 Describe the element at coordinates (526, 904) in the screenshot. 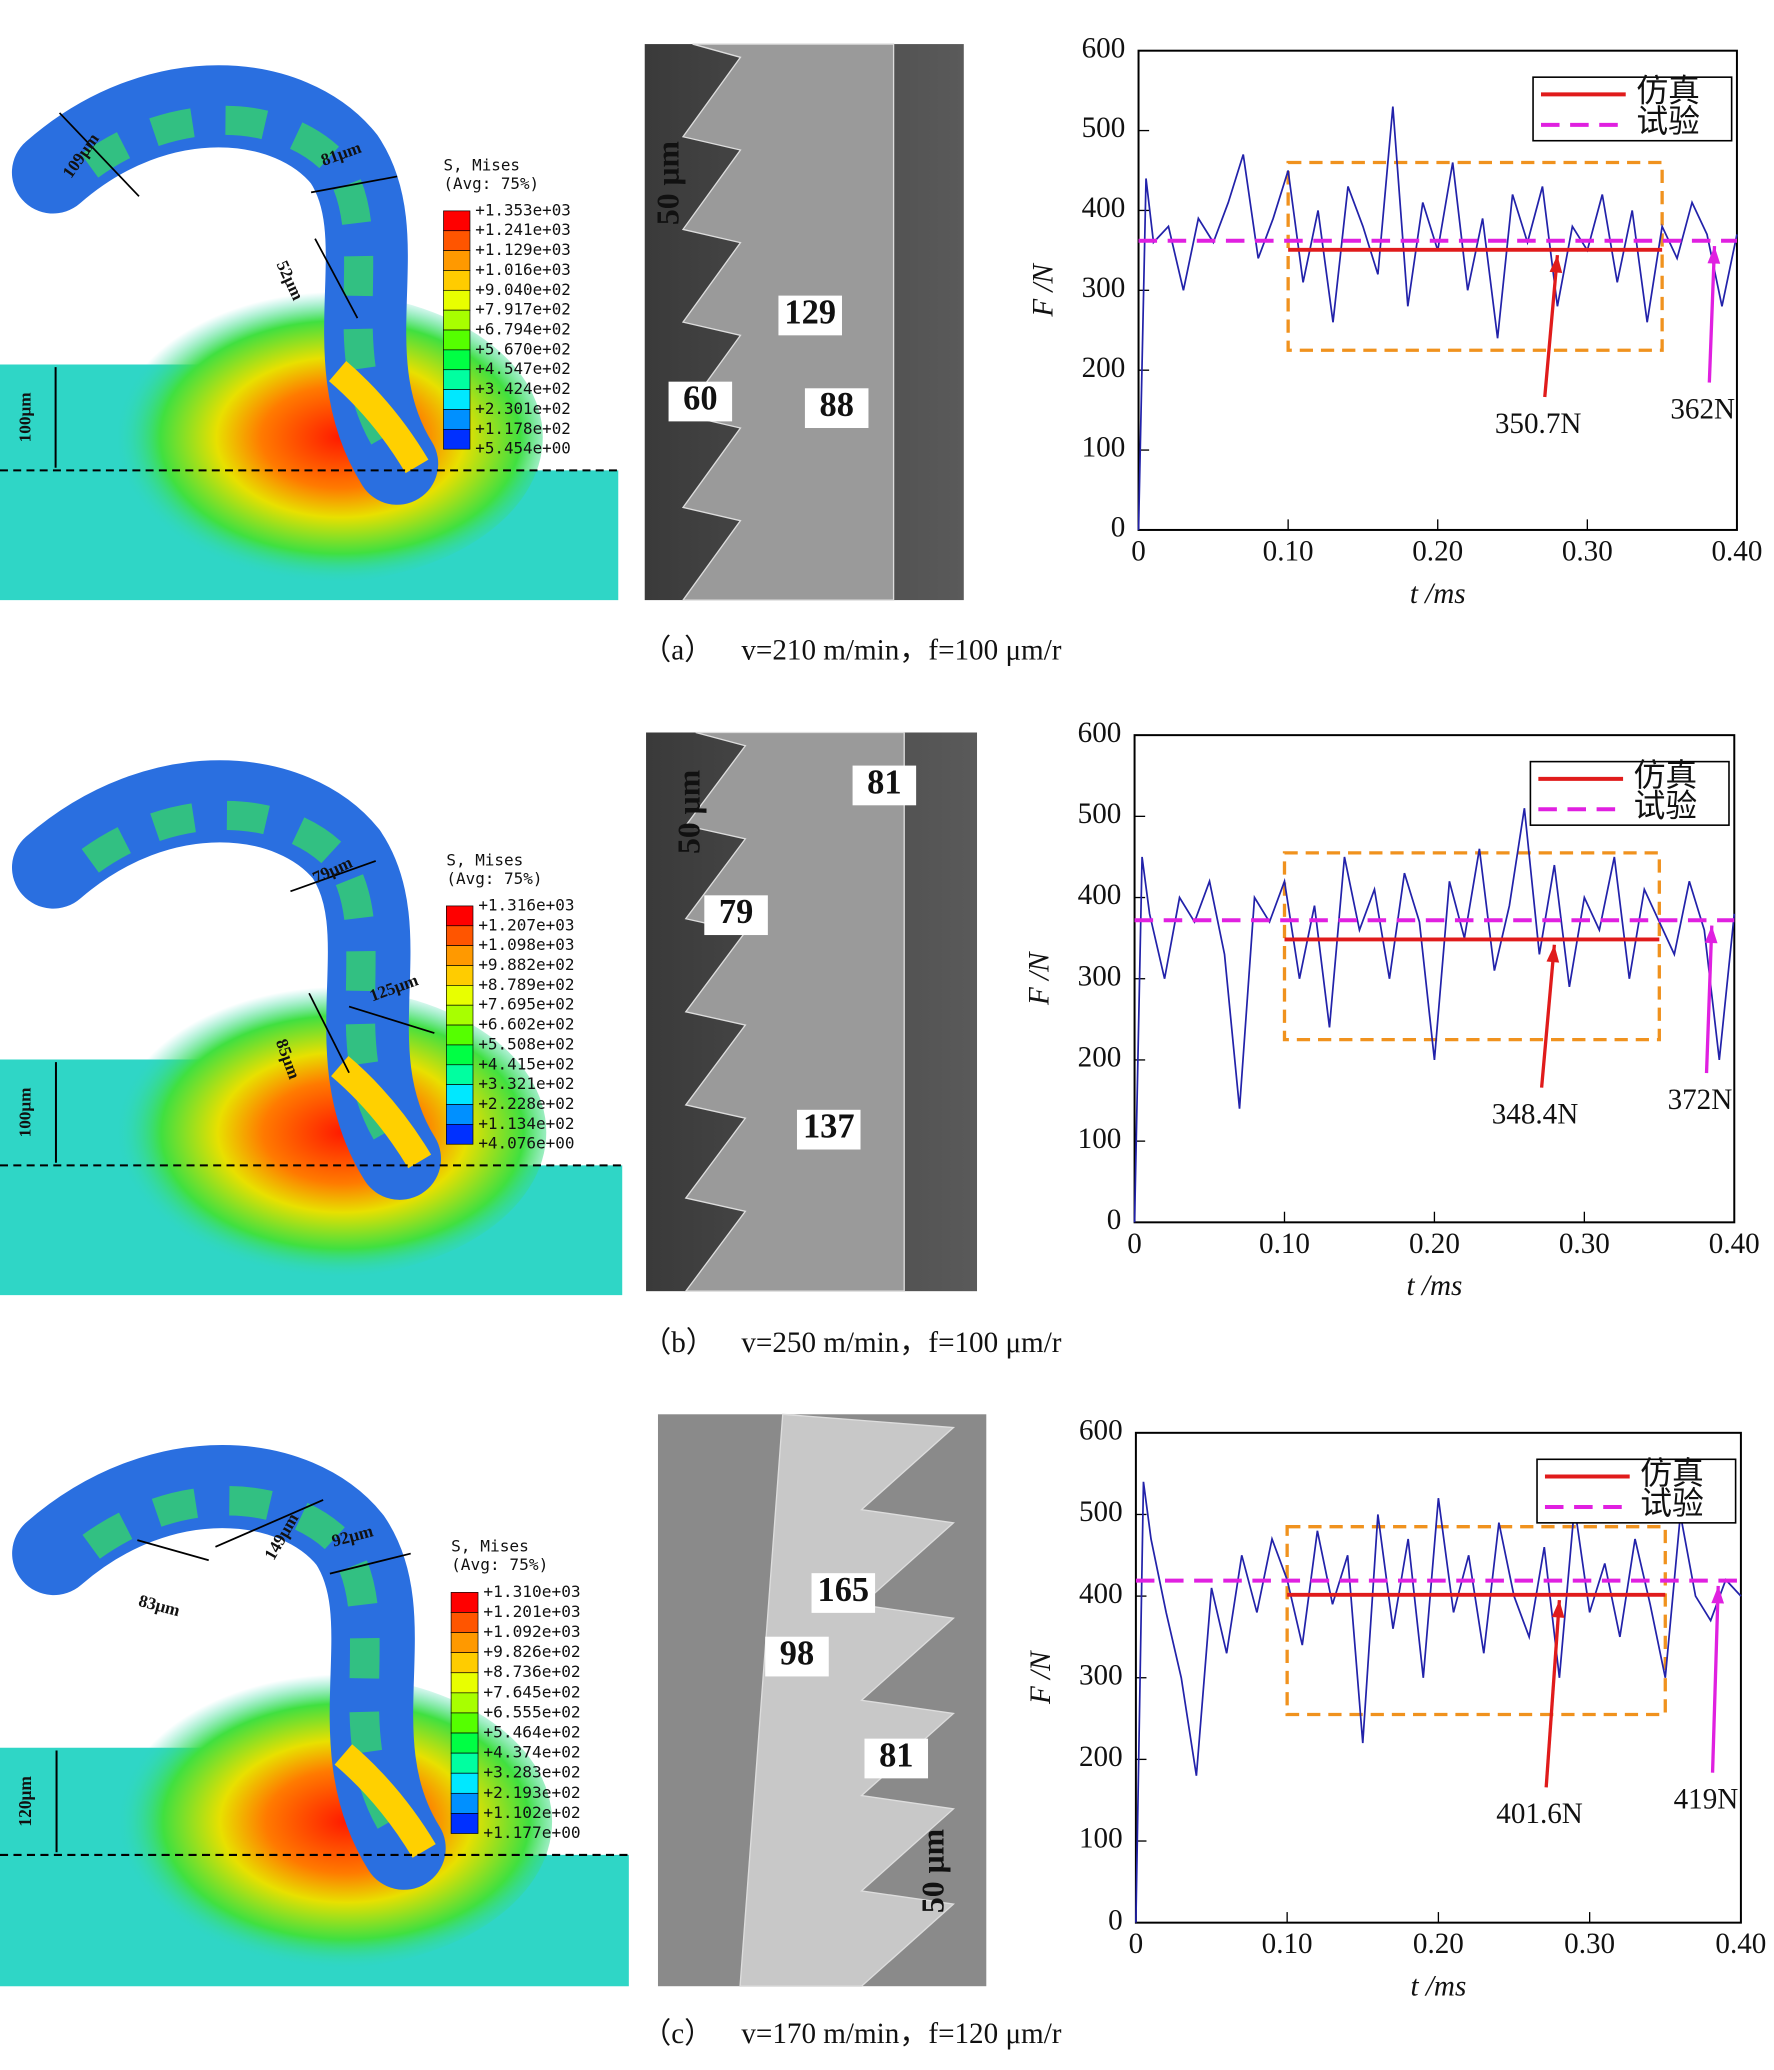

I see `legend-value: +1.316e+03` at that location.